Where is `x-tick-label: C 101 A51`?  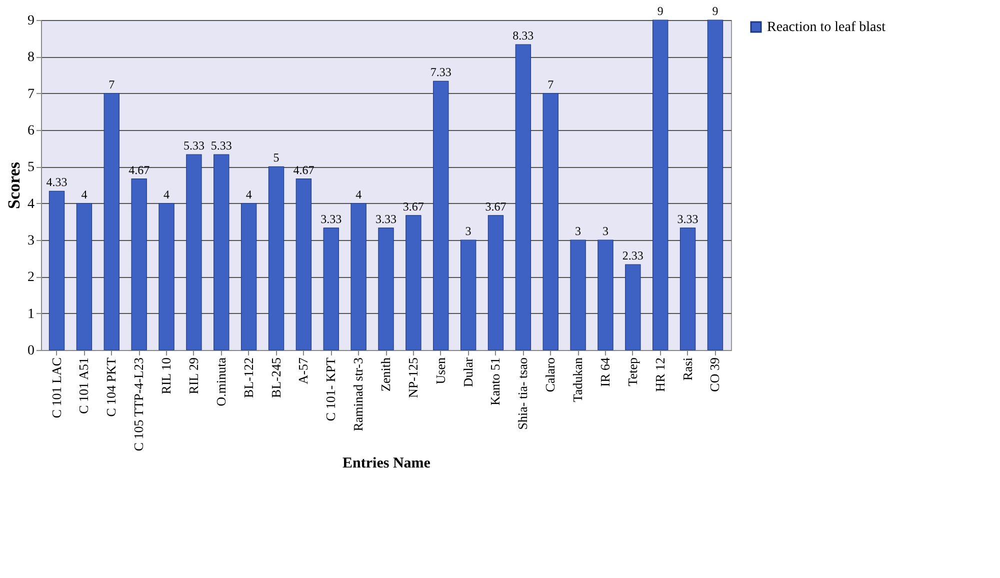
x-tick-label: C 101 A51 is located at coordinates (84, 386).